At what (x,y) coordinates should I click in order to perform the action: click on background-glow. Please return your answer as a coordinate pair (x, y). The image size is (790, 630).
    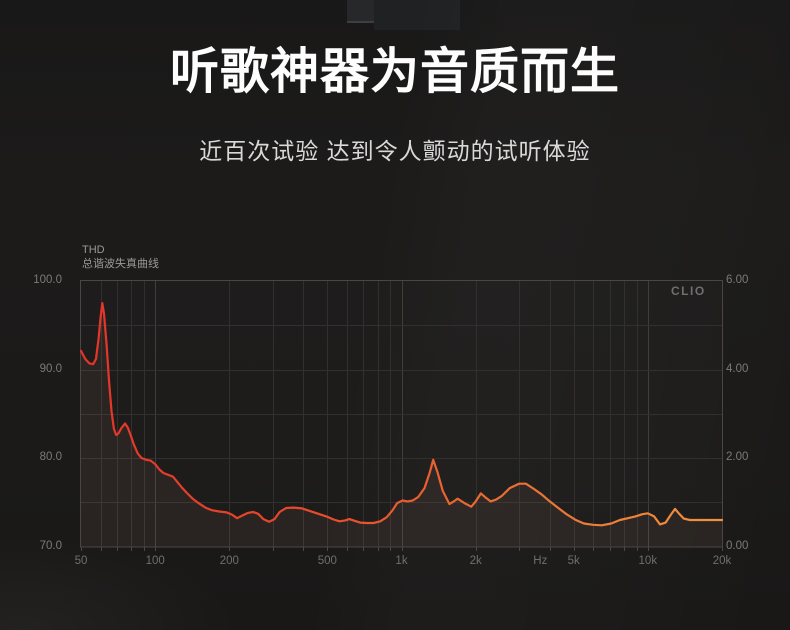
    Looking at the image, I should click on (140, 575).